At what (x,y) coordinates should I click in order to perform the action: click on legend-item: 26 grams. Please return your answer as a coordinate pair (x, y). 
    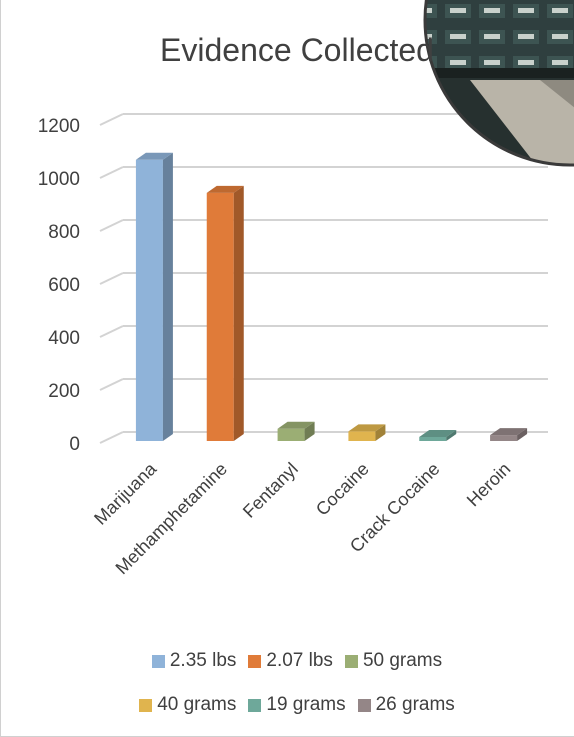
    Looking at the image, I should click on (406, 705).